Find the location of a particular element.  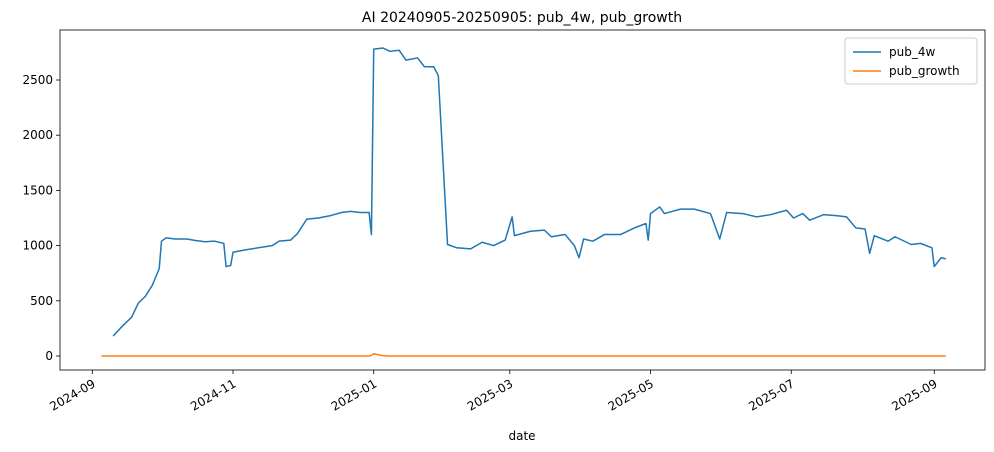

x-tick-label: 2025-03 is located at coordinates (490, 394).